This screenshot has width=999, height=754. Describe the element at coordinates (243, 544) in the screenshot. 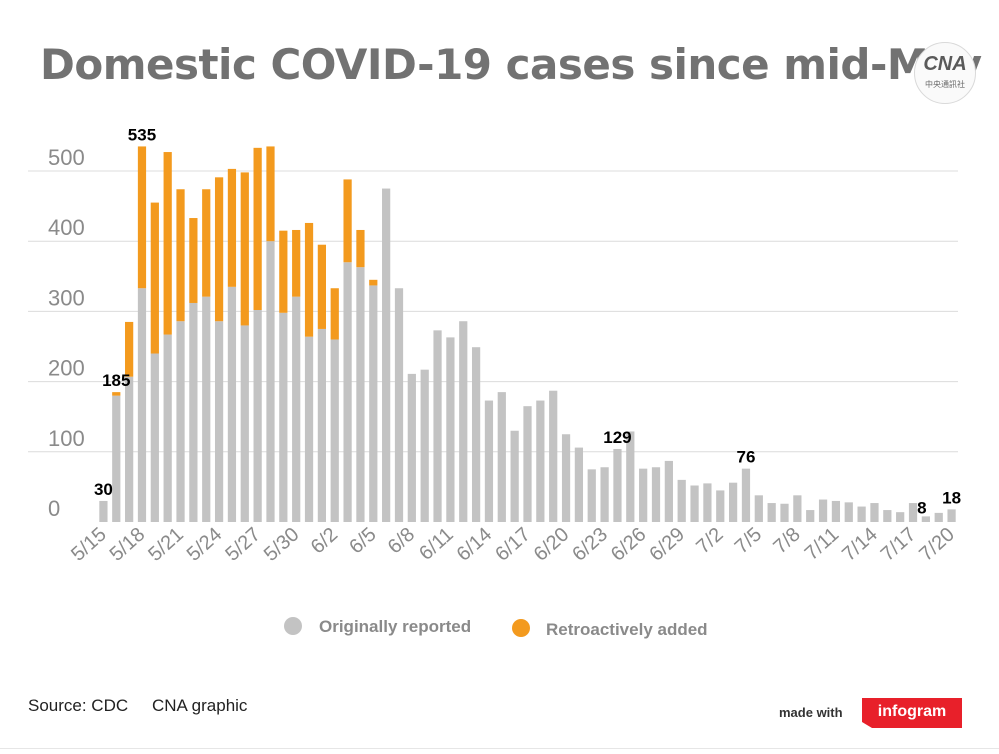

I see `x-tick-label-5-27: 5/27` at that location.